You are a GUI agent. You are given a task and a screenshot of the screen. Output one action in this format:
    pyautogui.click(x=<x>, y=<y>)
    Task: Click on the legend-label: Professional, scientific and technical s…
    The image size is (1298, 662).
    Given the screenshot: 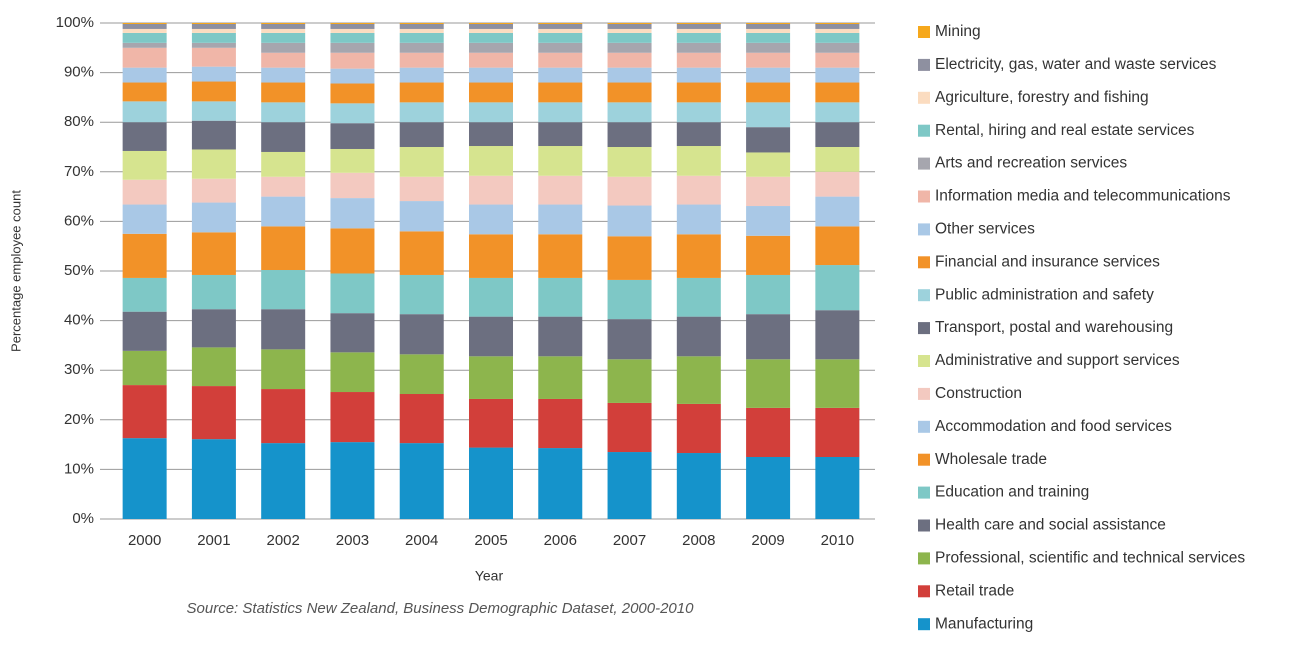 What is the action you would take?
    pyautogui.click(x=1090, y=557)
    